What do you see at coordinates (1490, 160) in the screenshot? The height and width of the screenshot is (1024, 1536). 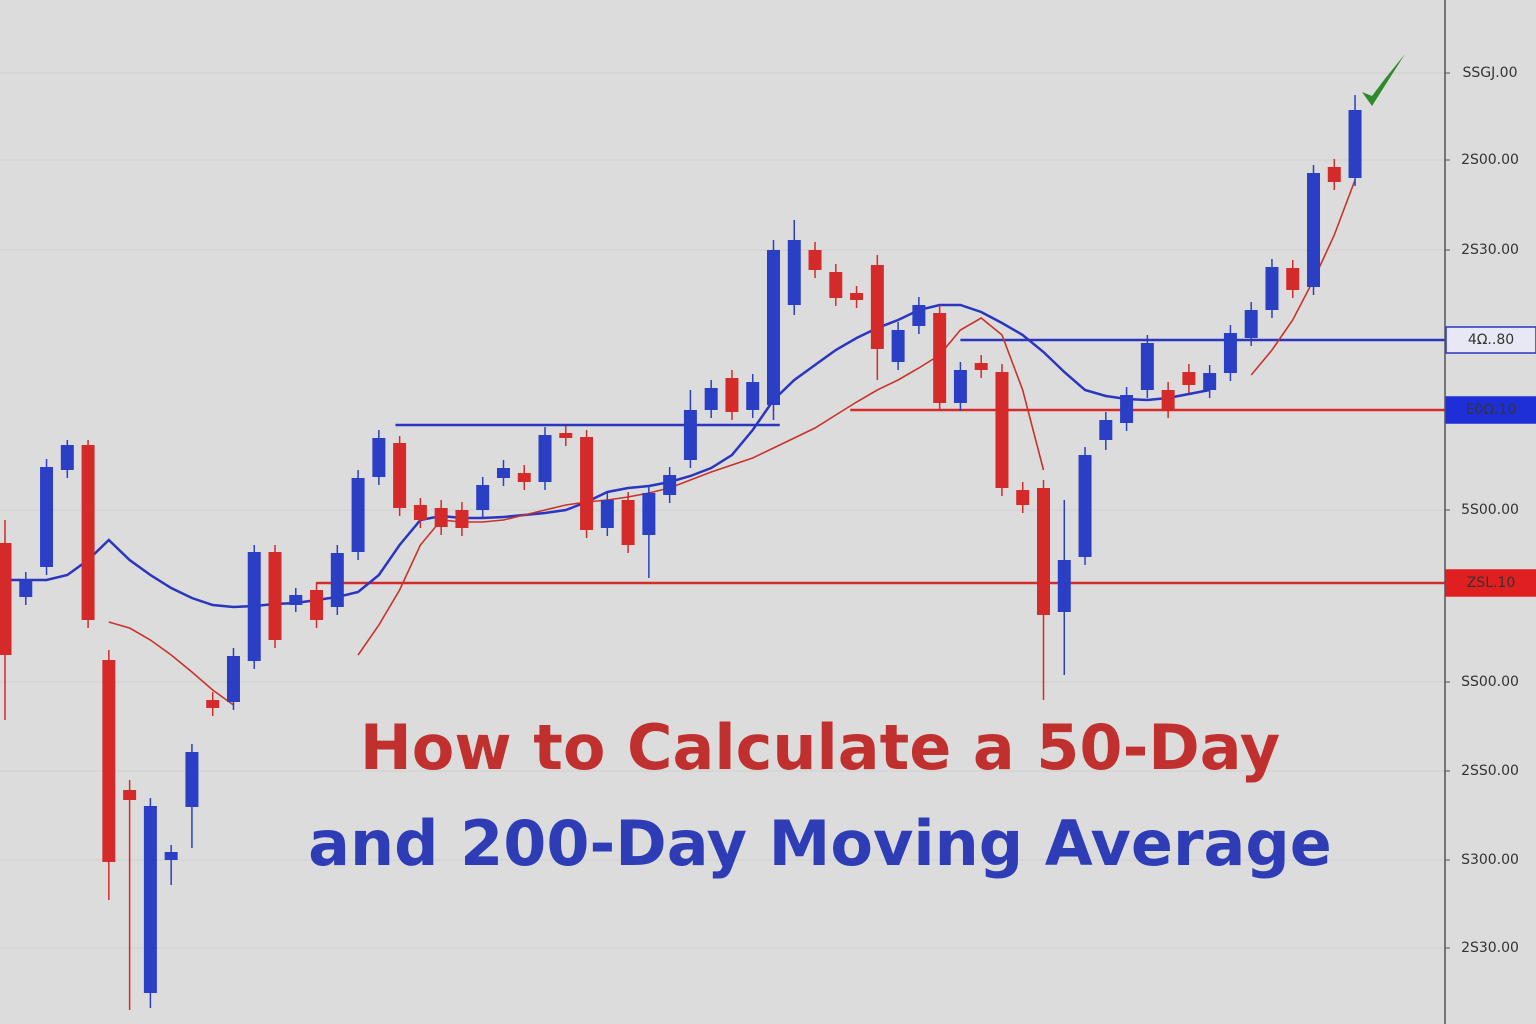 I see `y-tick-label: 2S00.00` at bounding box center [1490, 160].